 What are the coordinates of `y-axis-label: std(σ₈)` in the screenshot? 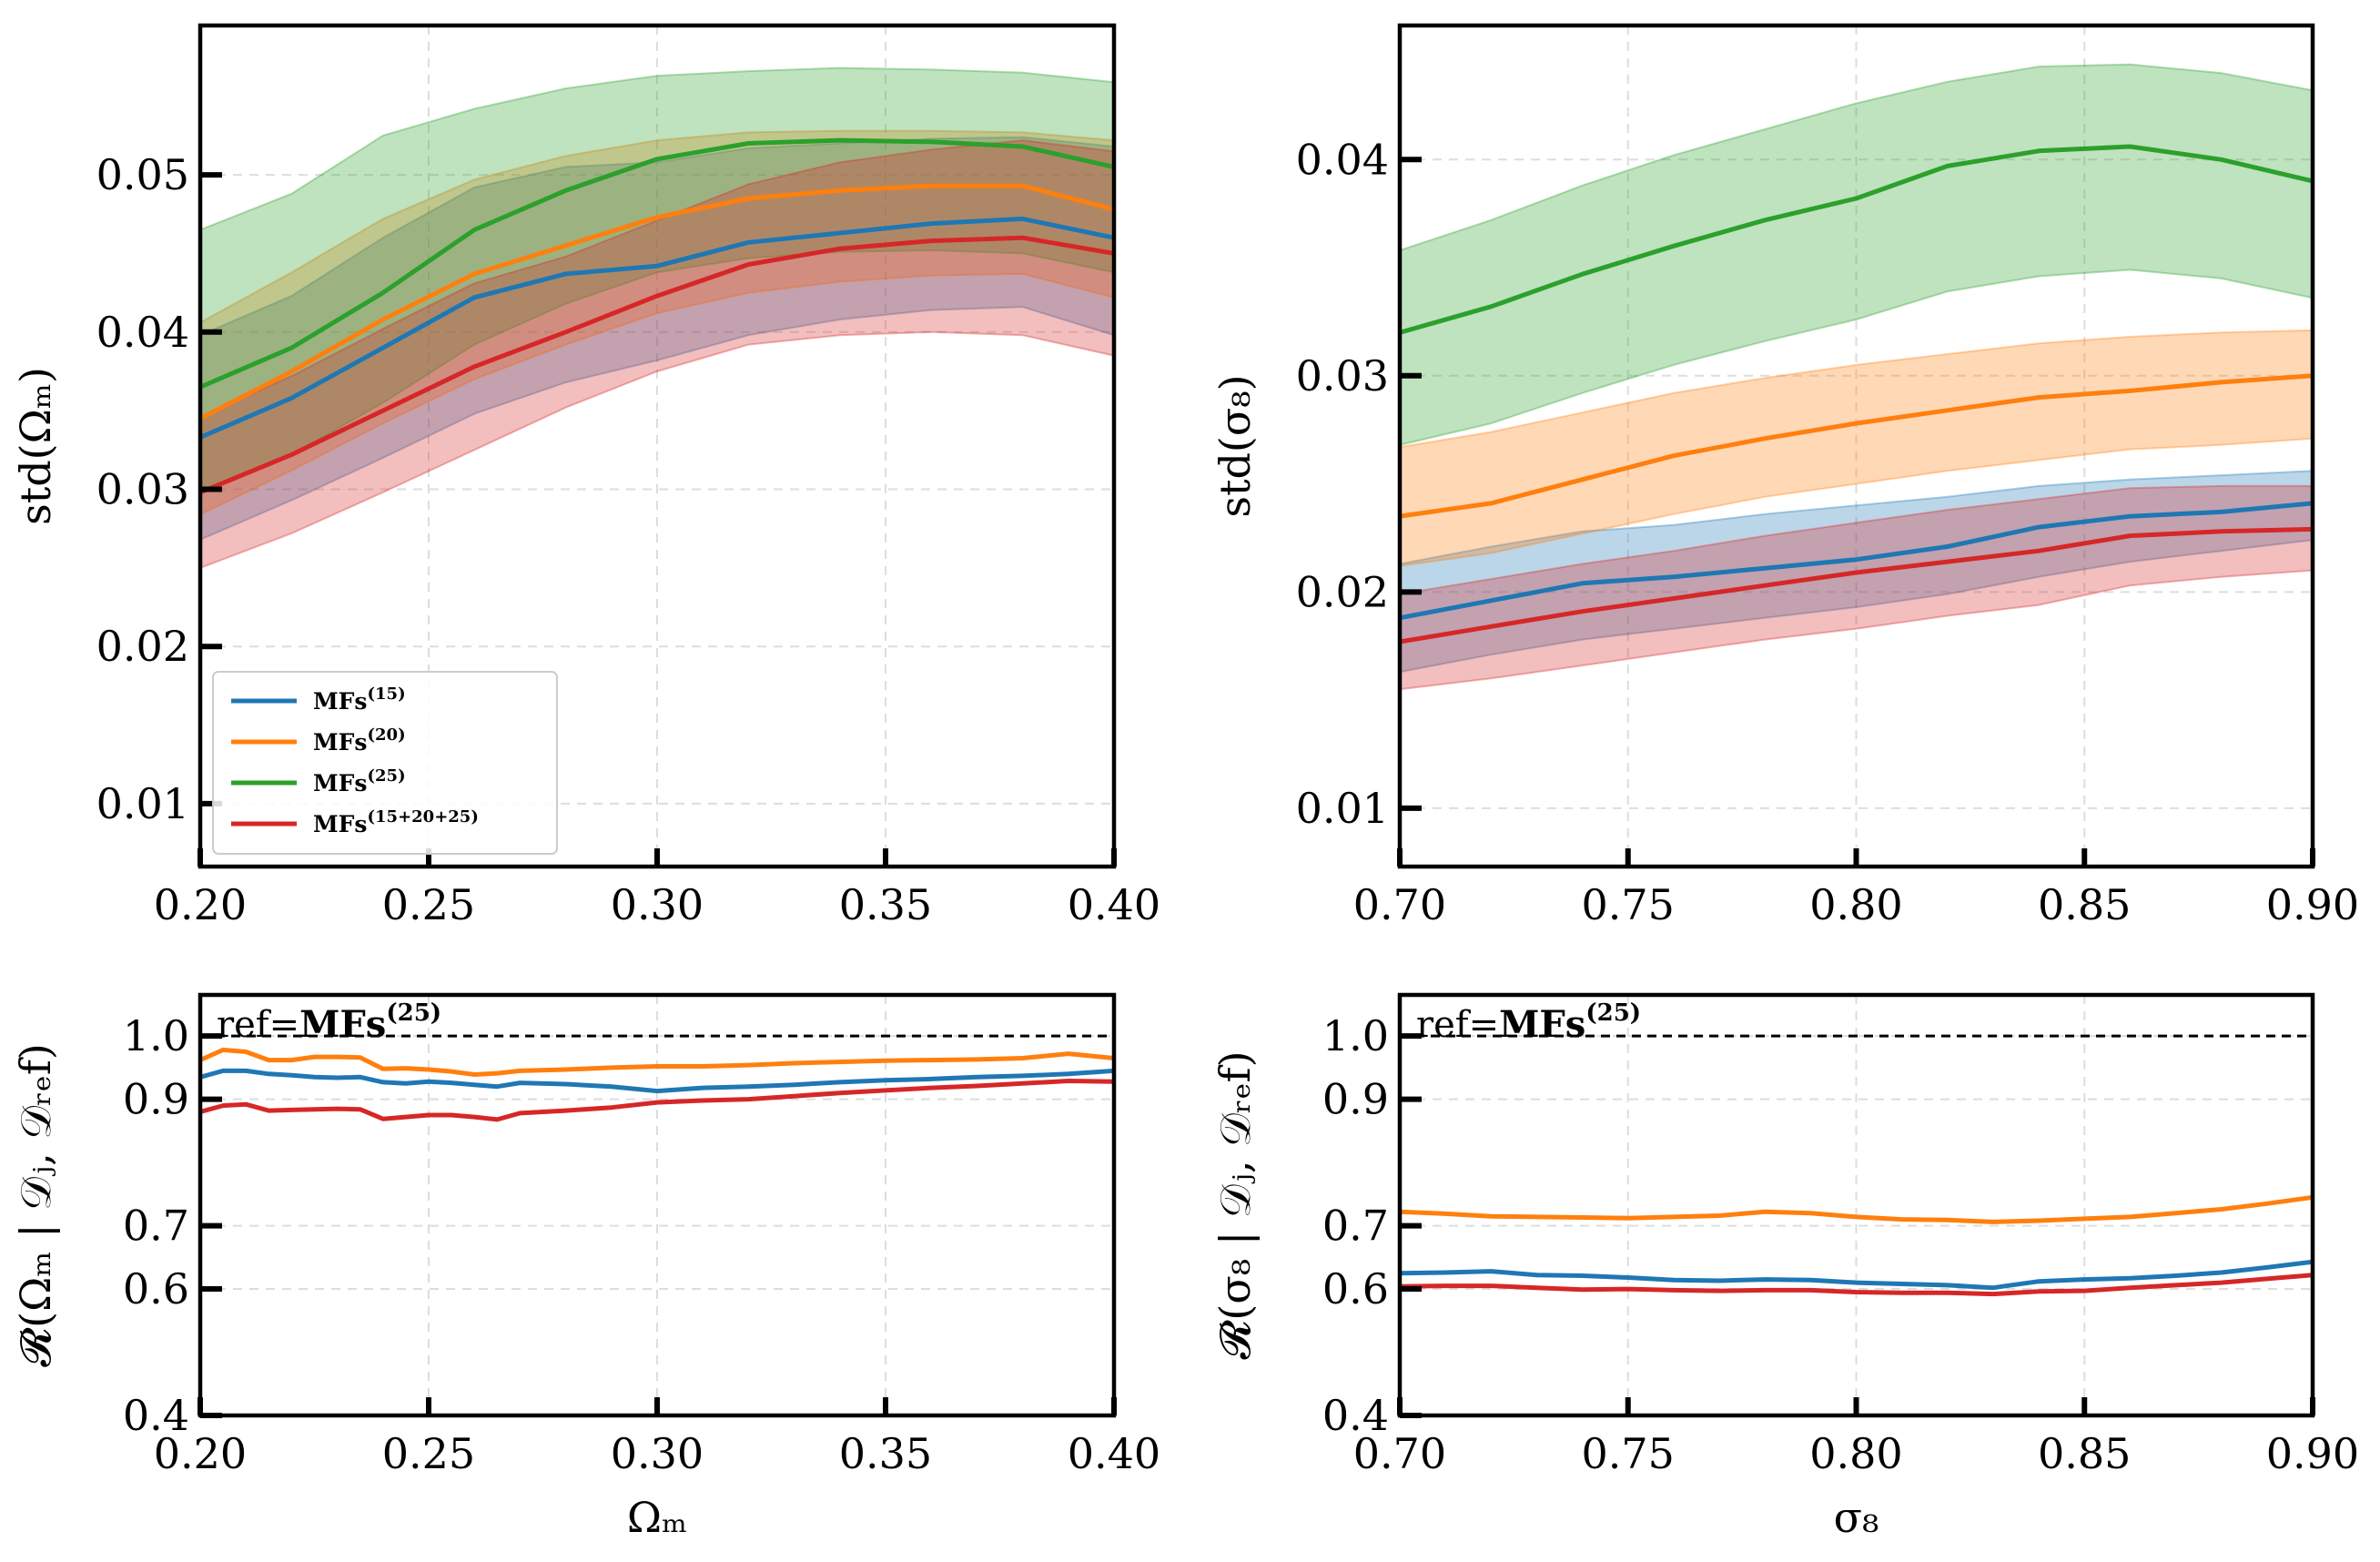 It's located at (1235, 445).